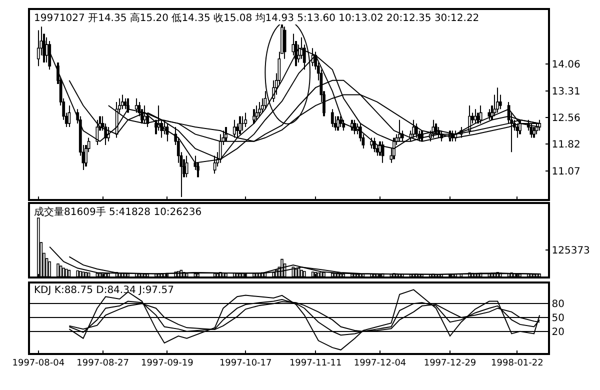 This screenshot has height=390, width=600. I want to click on chart-title: KDJ K:88.75 D:84.34 J:97.57, so click(104, 290).